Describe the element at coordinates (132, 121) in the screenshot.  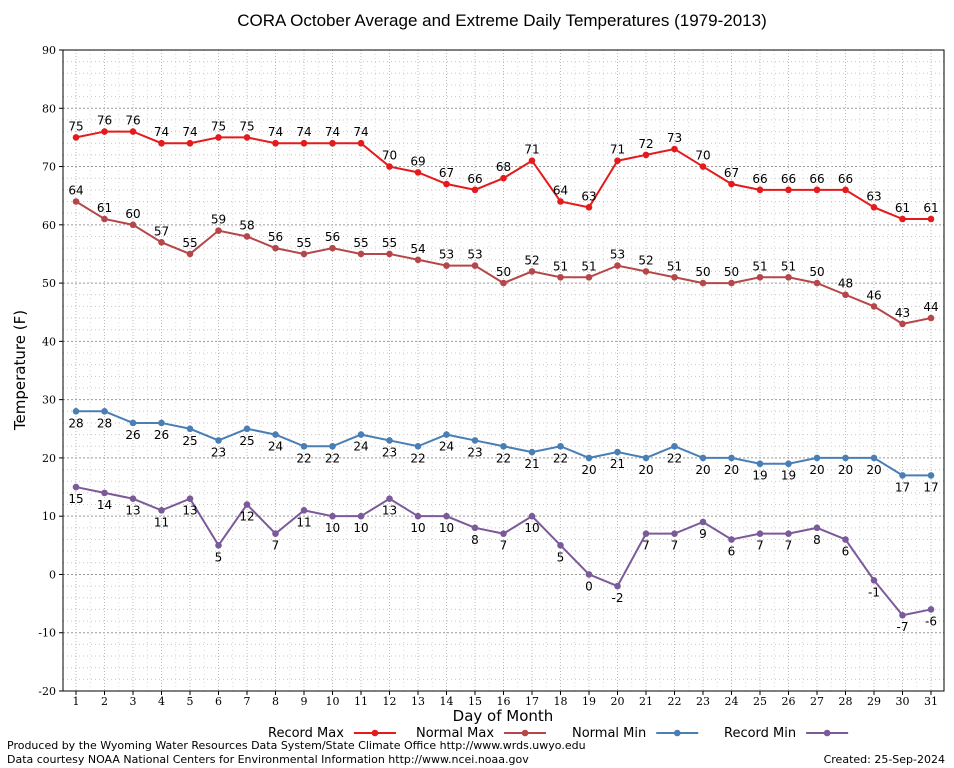
I see `data-label: 76` at that location.